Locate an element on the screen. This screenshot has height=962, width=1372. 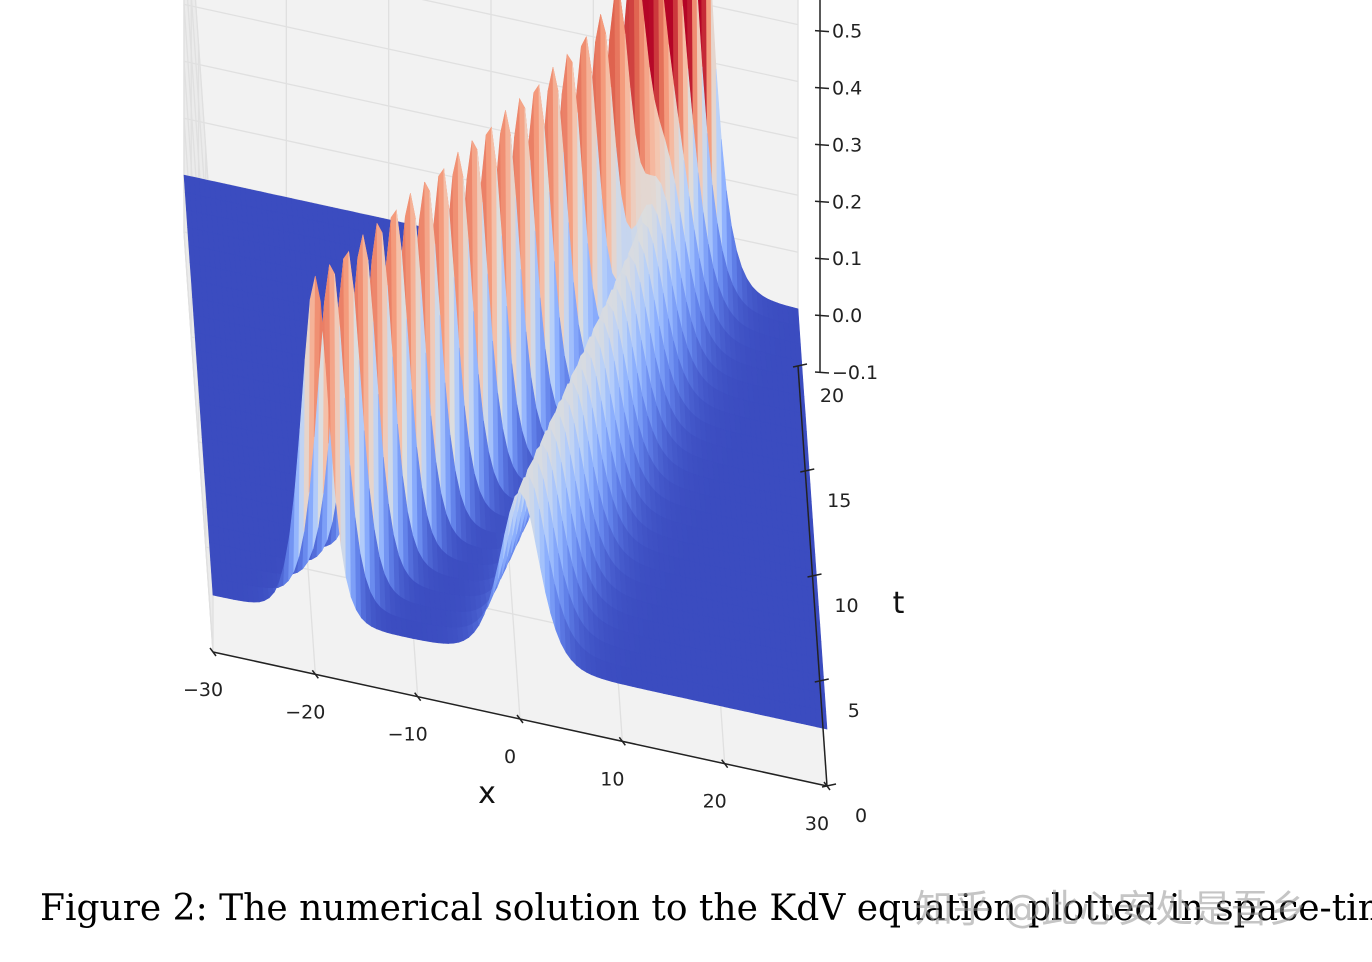
x-tick-label: 20 is located at coordinates (715, 802).